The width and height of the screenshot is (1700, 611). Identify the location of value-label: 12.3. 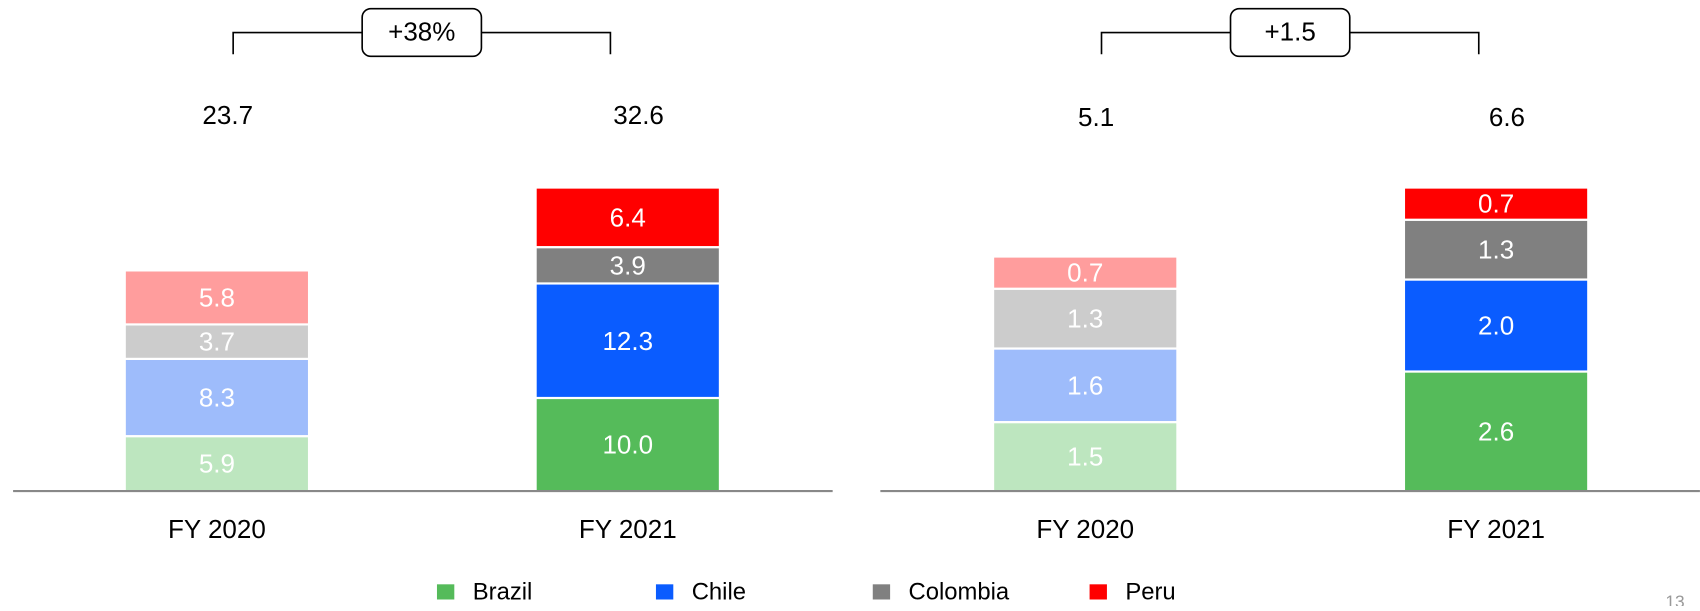
(627, 341).